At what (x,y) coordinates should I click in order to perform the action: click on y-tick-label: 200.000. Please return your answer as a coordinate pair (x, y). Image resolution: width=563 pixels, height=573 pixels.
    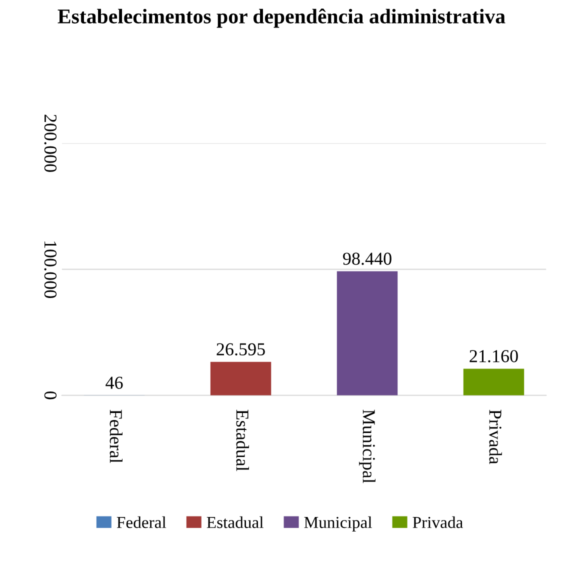
    Looking at the image, I should click on (50, 143).